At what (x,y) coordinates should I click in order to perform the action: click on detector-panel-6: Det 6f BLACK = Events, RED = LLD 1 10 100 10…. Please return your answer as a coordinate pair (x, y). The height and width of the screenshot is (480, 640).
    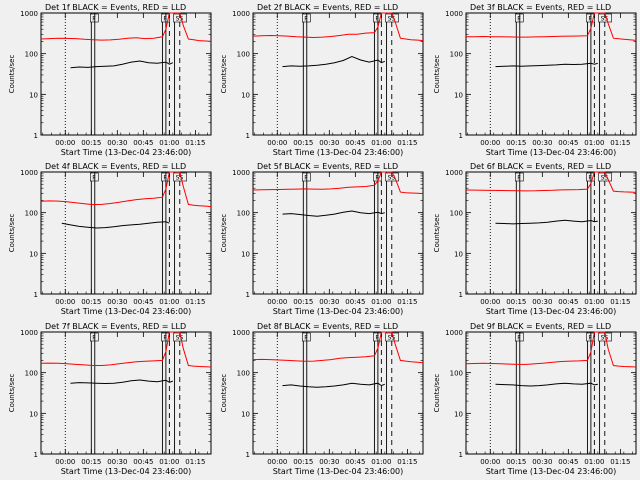
    Looking at the image, I should click on (535, 239).